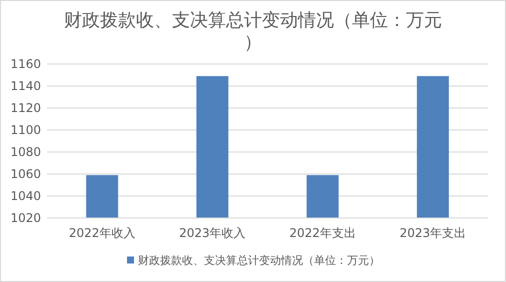 The image size is (506, 282). What do you see at coordinates (433, 233) in the screenshot?
I see `x-tick-label: 2023年支出` at bounding box center [433, 233].